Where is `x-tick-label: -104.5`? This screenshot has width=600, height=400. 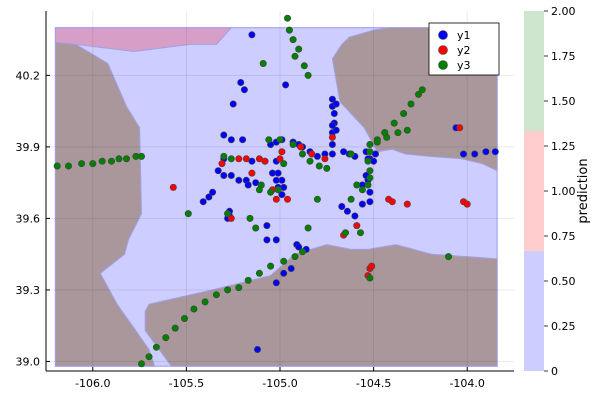
x-tick-label: -104.5 is located at coordinates (373, 383).